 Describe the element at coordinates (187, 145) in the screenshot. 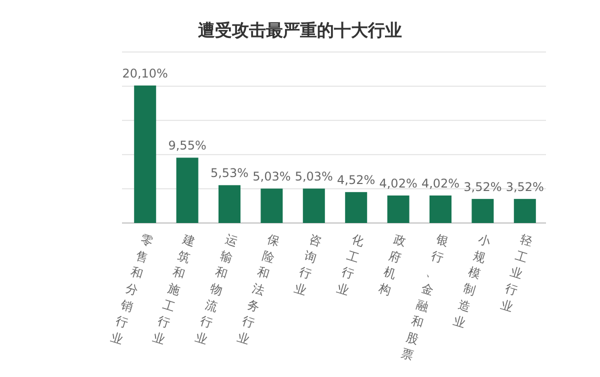

I see `data-label: 9,55%` at that location.